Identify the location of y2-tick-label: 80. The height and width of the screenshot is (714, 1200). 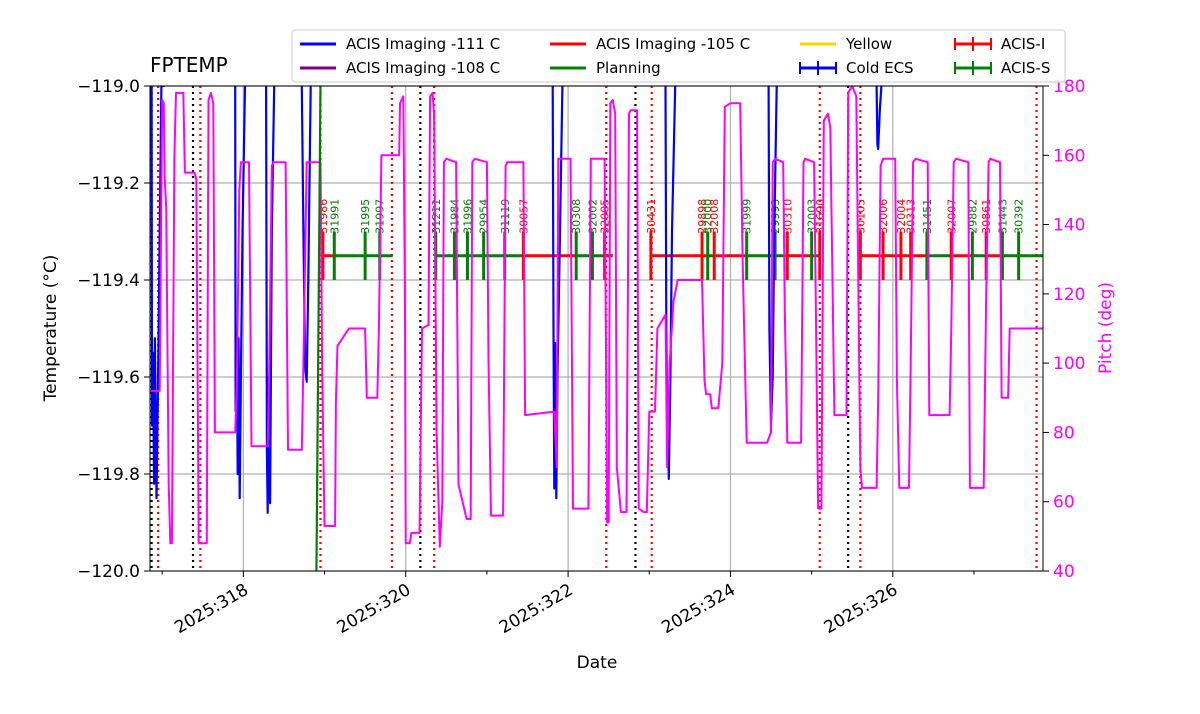
(1064, 433).